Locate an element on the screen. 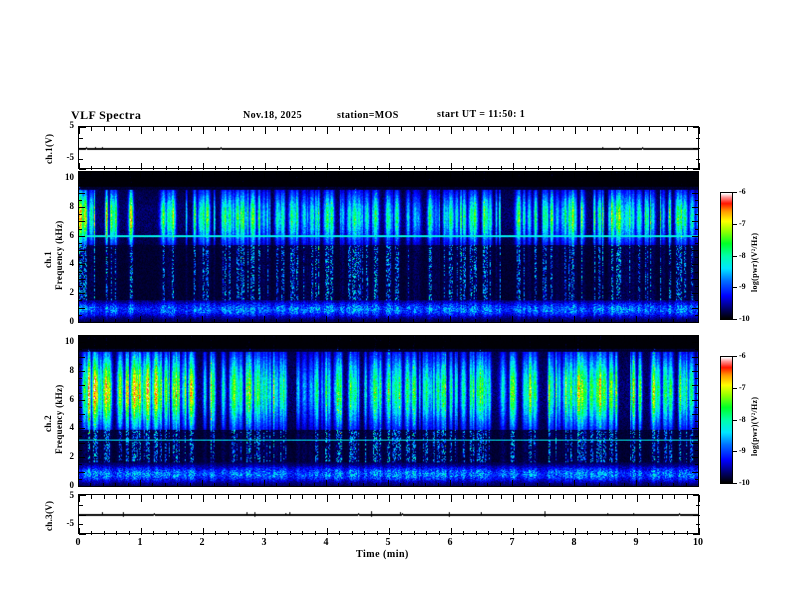 The image size is (792, 612). x-tick-0: 0 is located at coordinates (78, 542).